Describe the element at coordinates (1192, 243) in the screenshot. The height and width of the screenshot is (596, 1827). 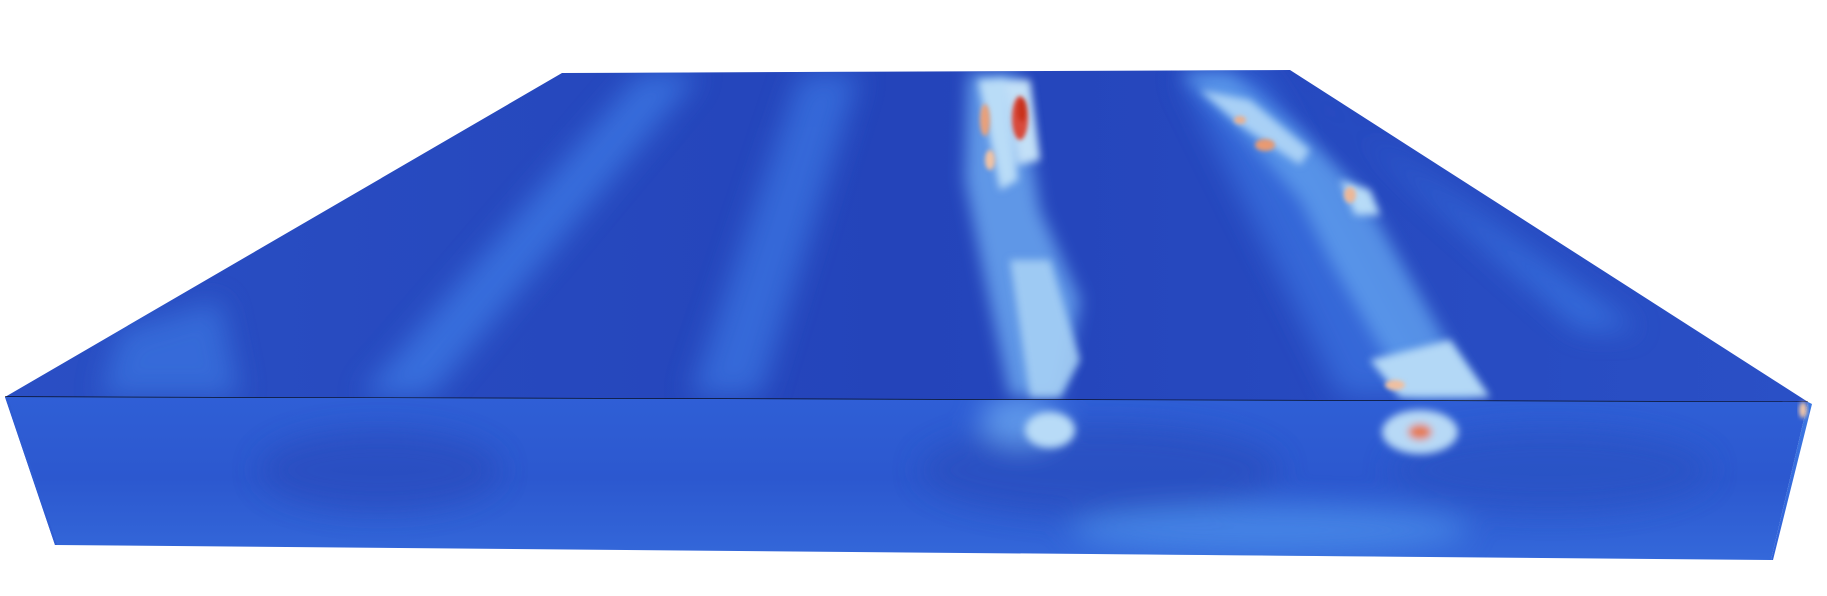
I see `hot-spots` at that location.